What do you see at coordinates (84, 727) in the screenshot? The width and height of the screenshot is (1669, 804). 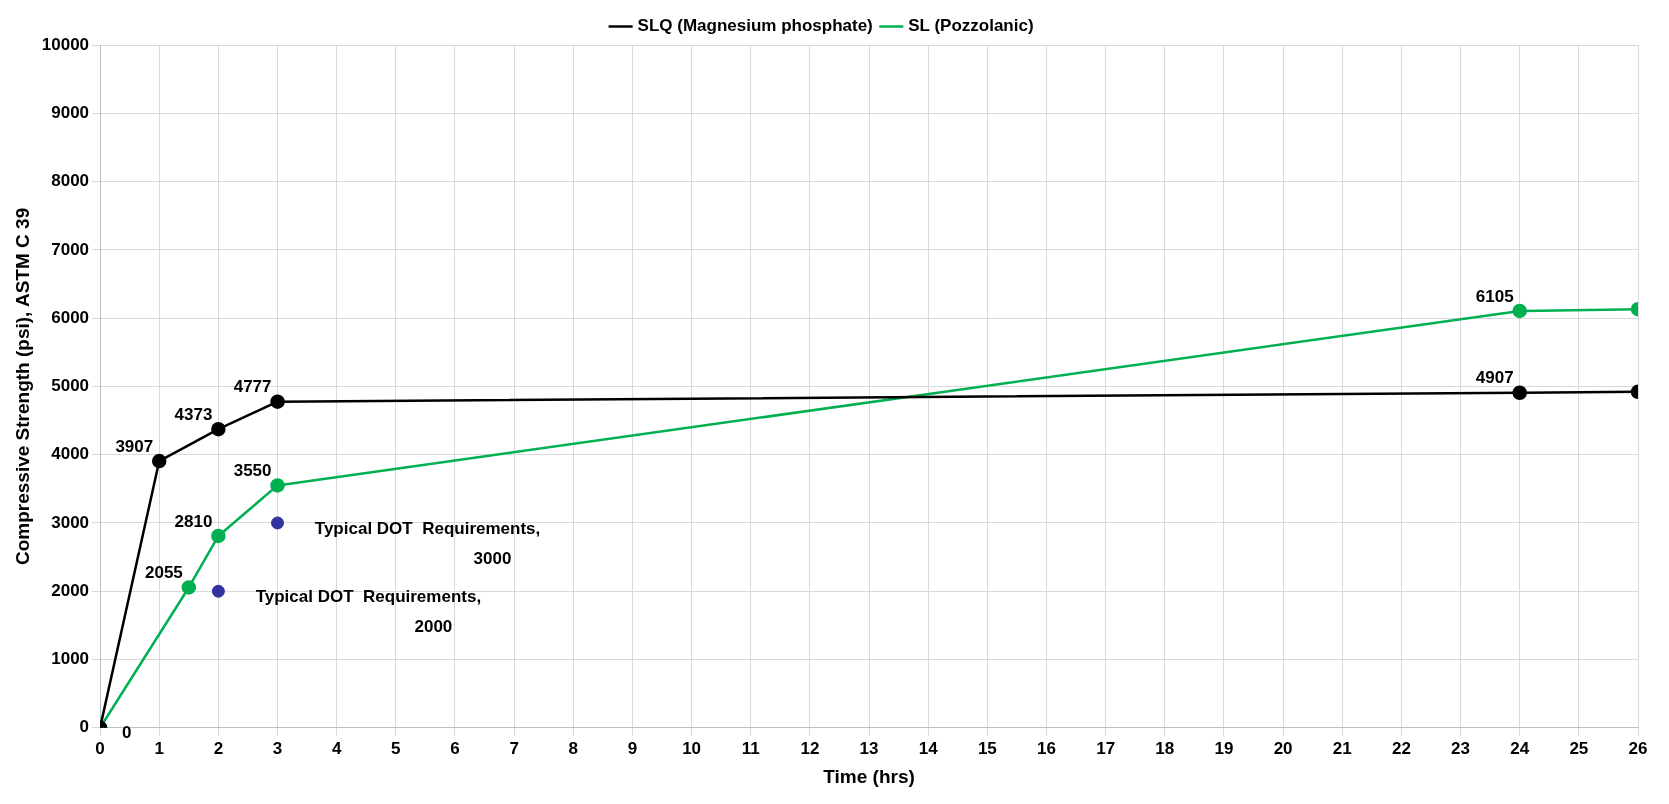 I see `y-tick-label: 0` at bounding box center [84, 727].